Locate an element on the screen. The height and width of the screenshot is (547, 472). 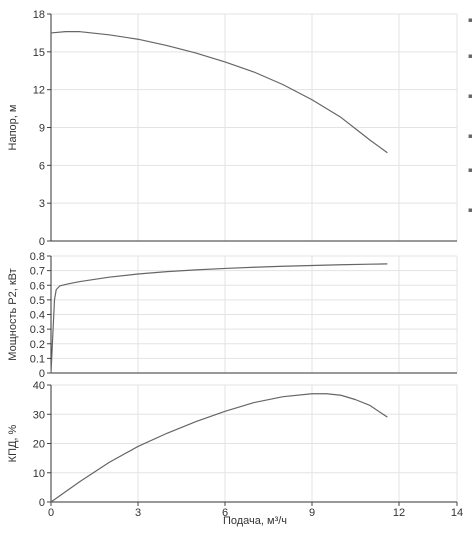
y-tick-label: 12 is located at coordinates (39, 91).